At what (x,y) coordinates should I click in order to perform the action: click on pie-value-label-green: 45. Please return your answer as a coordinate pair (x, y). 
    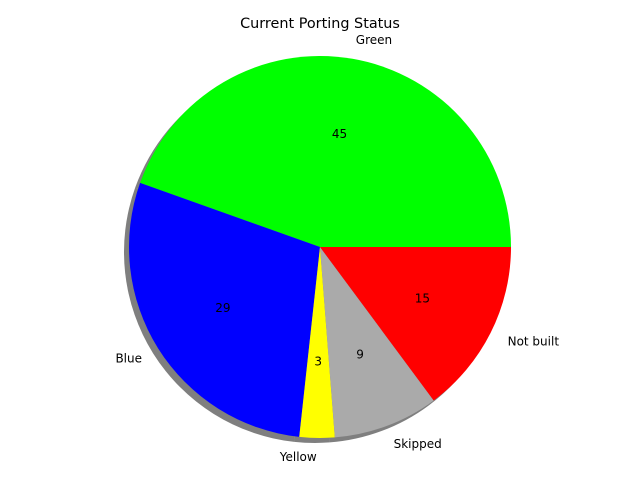
    Looking at the image, I should click on (339, 134).